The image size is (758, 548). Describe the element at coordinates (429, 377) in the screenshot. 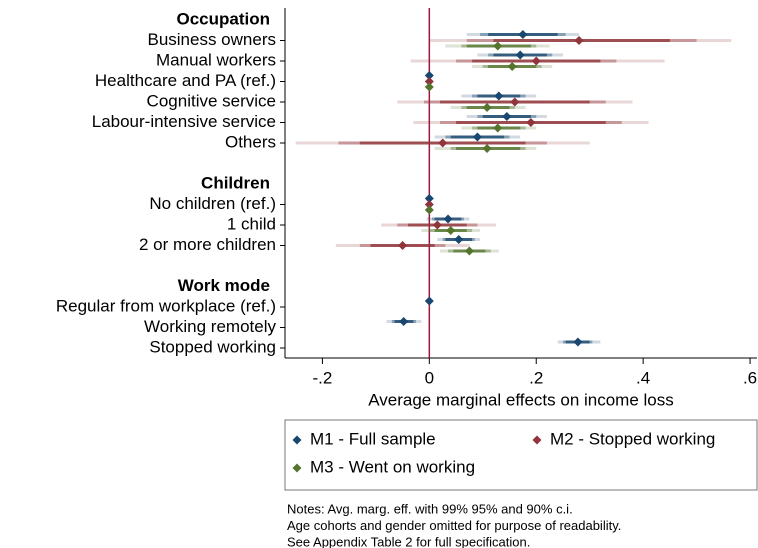

I see `x-tick-label: 0` at that location.